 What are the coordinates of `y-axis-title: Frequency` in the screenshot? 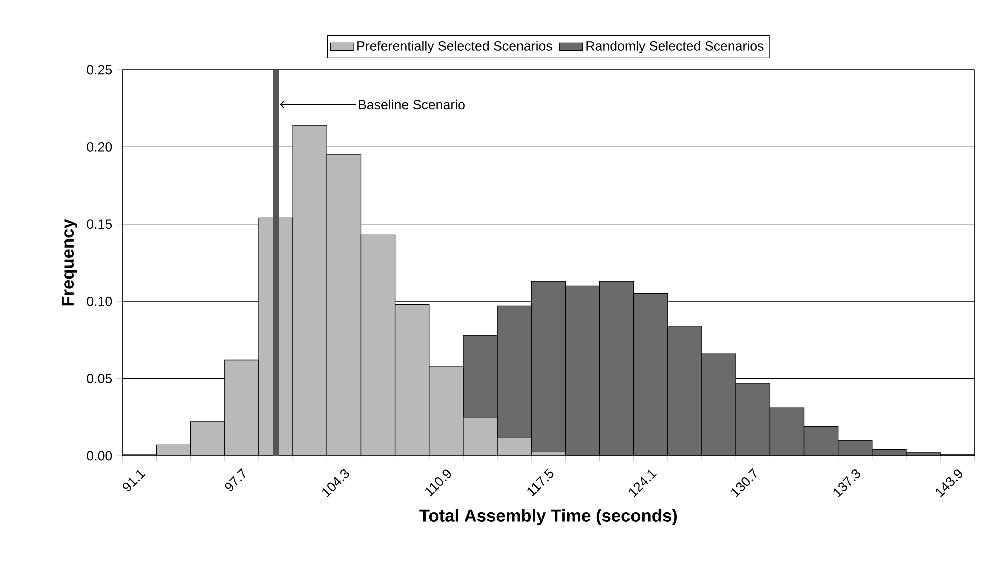 It's located at (70, 262).